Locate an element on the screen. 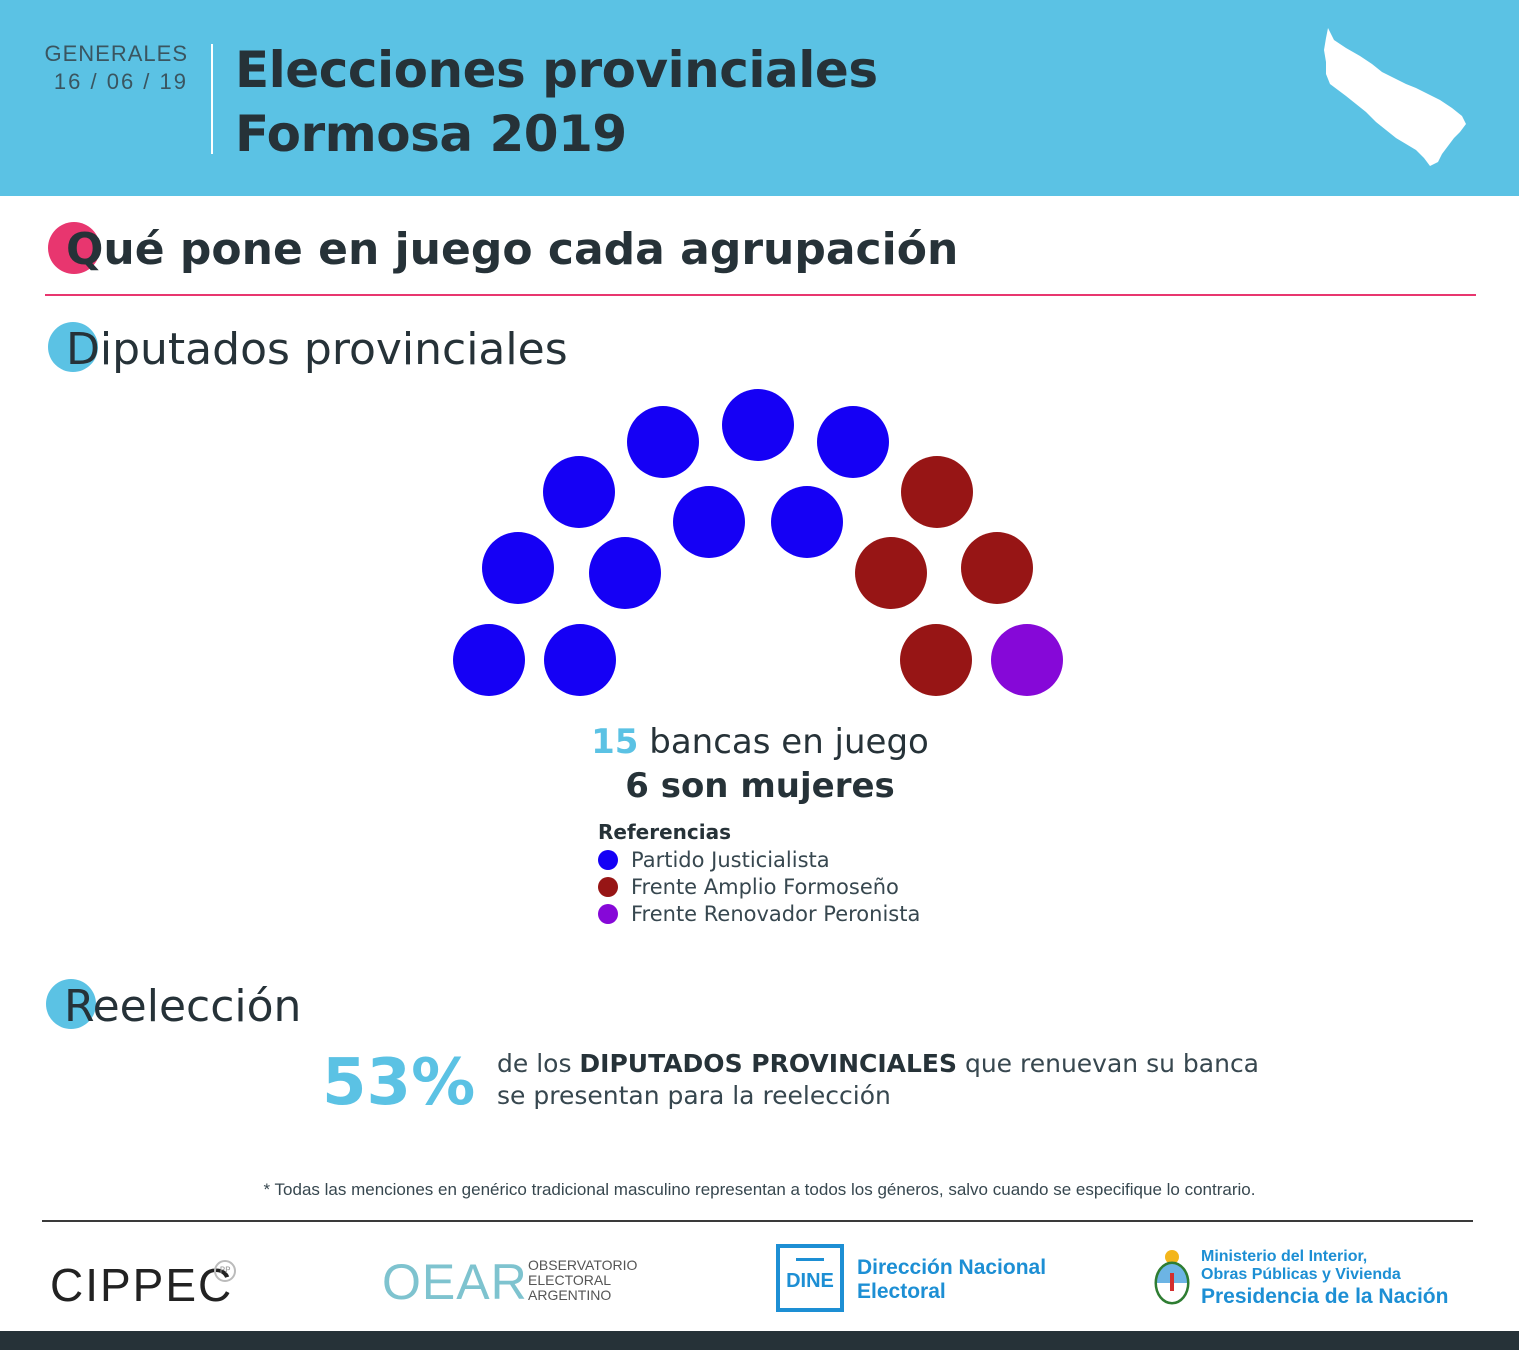  section-heading-reeleccion: Reelección is located at coordinates (173, 1007).